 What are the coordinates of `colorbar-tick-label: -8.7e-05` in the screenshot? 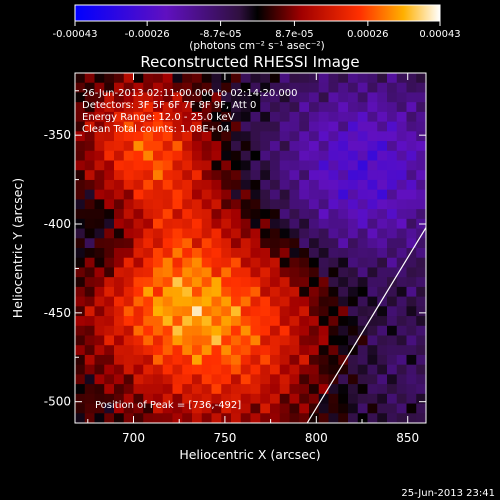 It's located at (221, 34).